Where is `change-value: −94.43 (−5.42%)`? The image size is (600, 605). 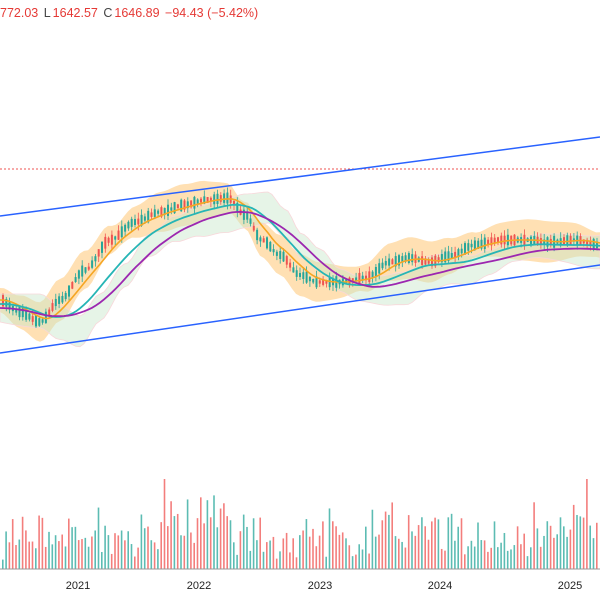
change-value: −94.43 (−5.42%) is located at coordinates (212, 13).